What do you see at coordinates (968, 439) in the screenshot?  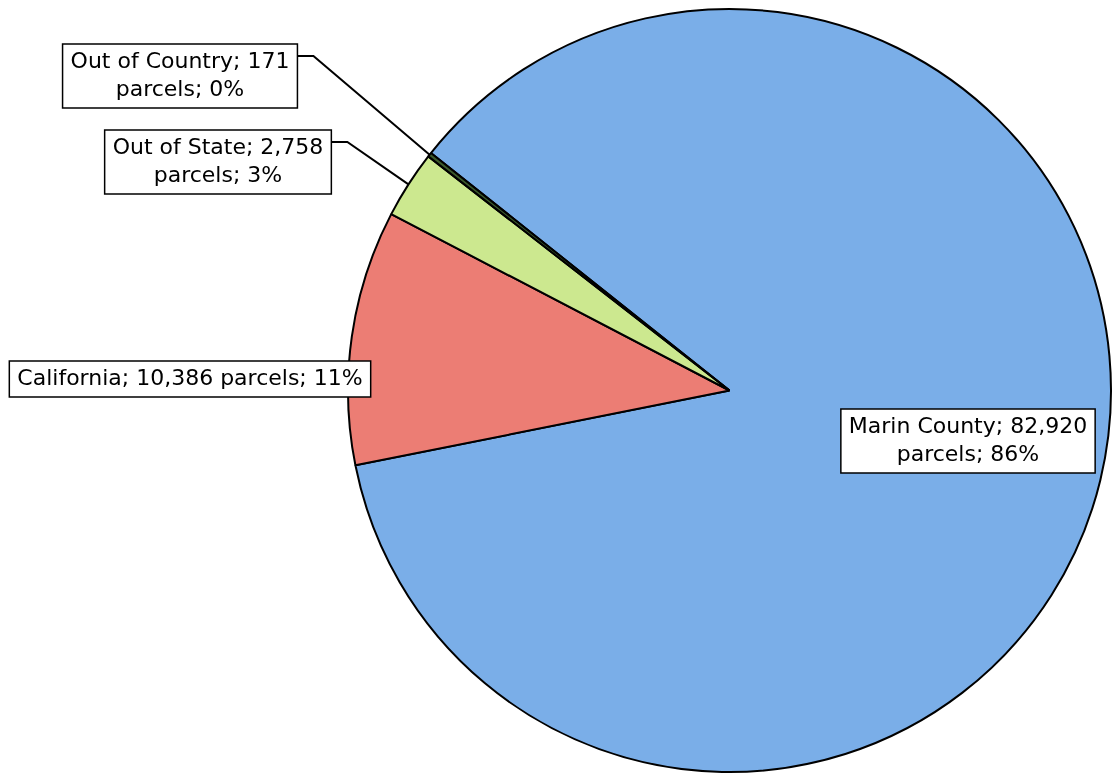 I see `slice-label: Marin County; 82,920 parcels; 86%` at bounding box center [968, 439].